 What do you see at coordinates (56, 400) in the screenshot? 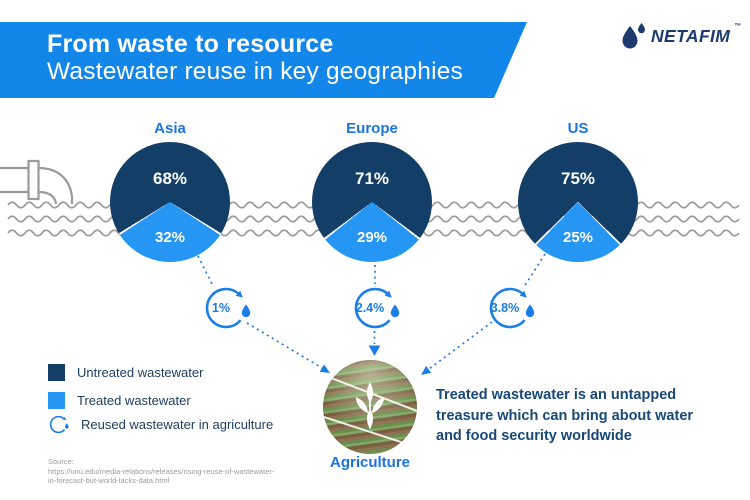
I see `treated-swatch` at bounding box center [56, 400].